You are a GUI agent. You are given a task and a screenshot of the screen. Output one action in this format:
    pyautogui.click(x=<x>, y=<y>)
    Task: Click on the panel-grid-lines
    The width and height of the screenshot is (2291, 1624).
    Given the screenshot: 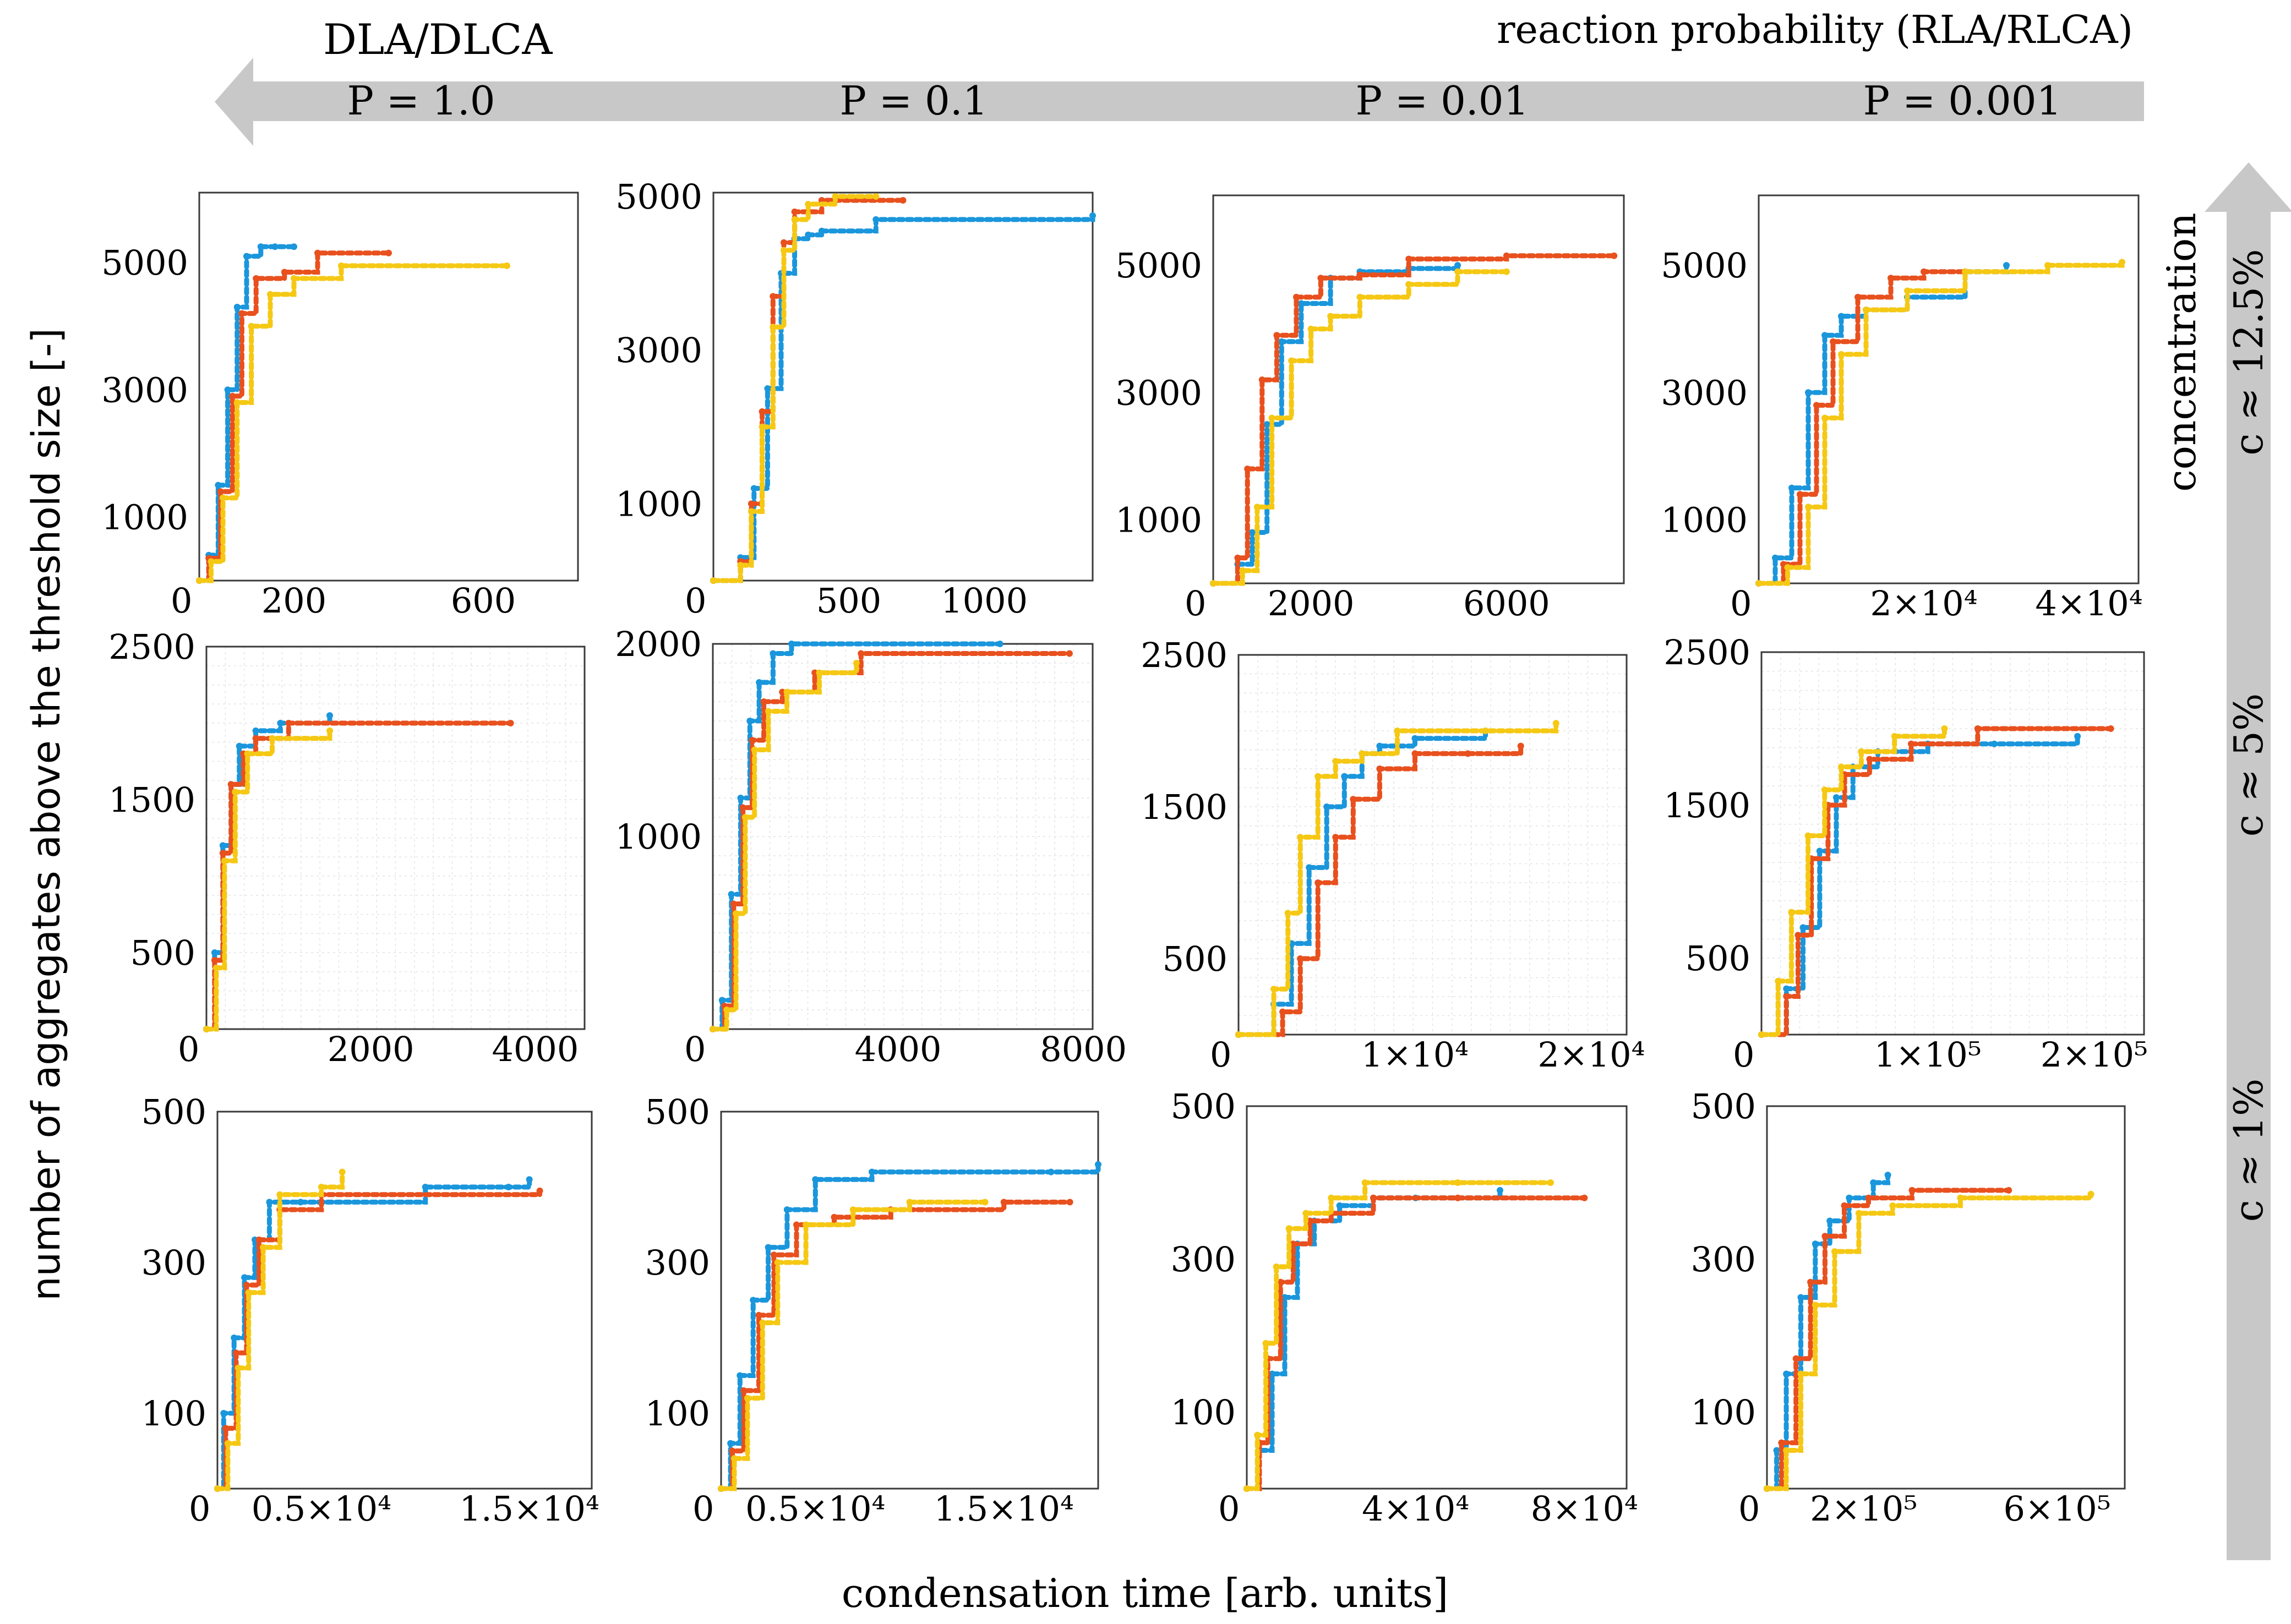 What is the action you would take?
    pyautogui.click(x=1433, y=845)
    